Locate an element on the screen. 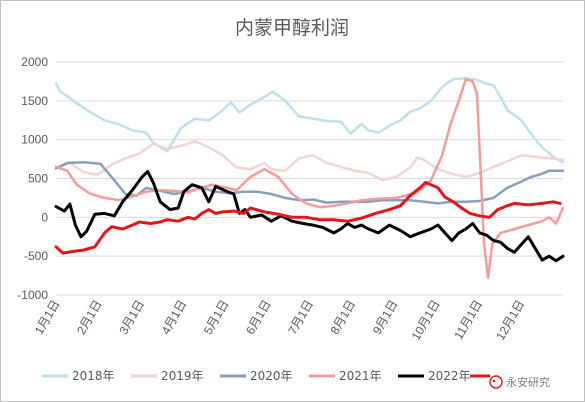 The height and width of the screenshot is (402, 585). x-tick-label: 12月1日 is located at coordinates (510, 320).